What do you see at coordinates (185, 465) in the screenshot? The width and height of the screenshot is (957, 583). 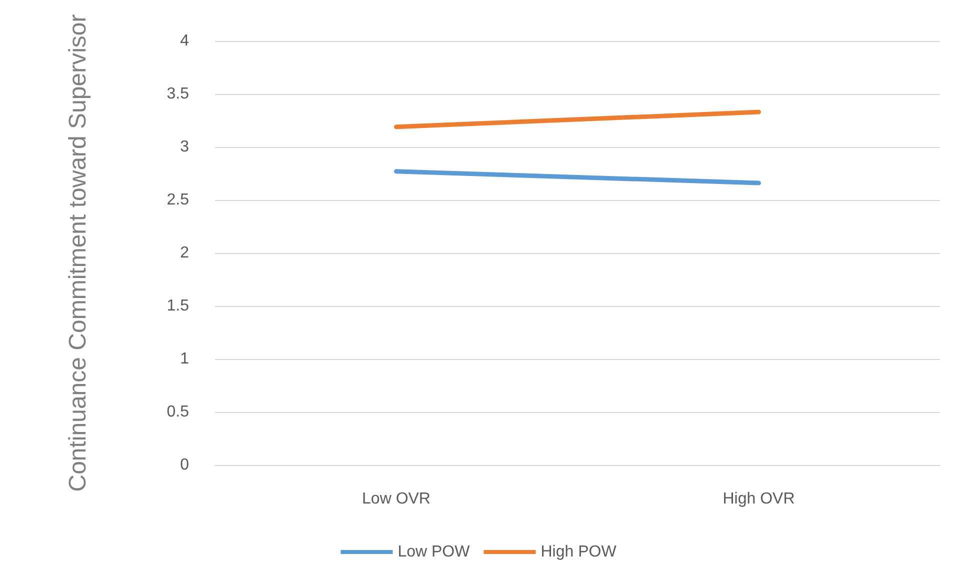 I see `y-tick-label: 0` at bounding box center [185, 465].